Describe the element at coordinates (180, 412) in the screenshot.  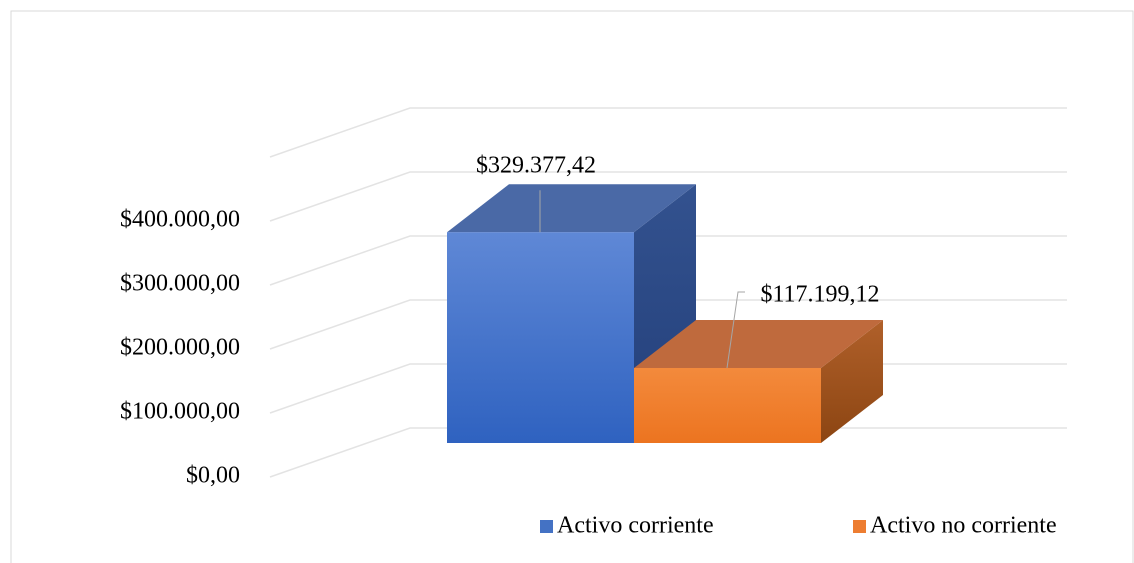
I see `y-tick-label: $100.000,00` at that location.